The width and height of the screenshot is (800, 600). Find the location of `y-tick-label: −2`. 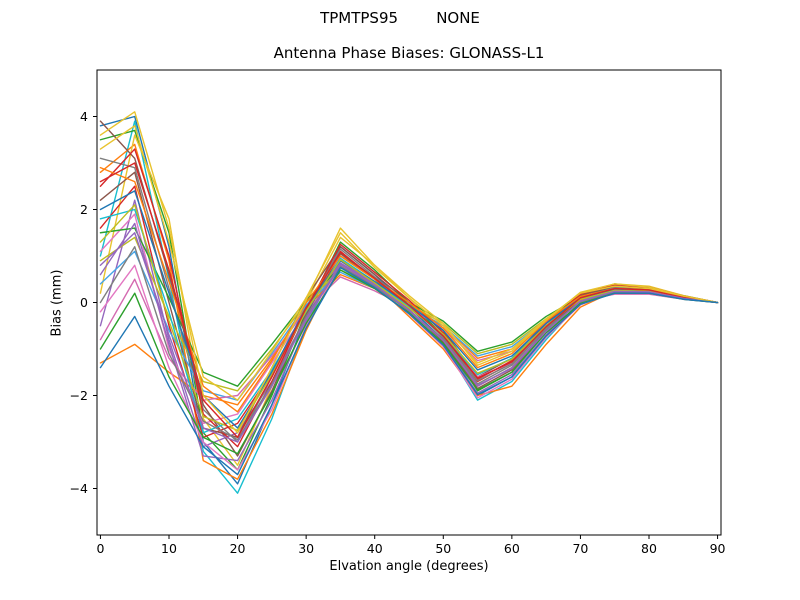

y-tick-label: −2 is located at coordinates (79, 395).